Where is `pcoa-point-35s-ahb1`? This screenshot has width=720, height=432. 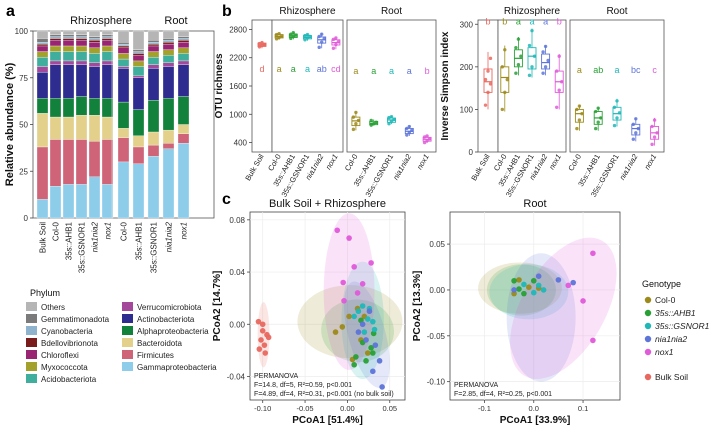
pcoa-point-35s-ahb1 is located at coordinates (354, 364).